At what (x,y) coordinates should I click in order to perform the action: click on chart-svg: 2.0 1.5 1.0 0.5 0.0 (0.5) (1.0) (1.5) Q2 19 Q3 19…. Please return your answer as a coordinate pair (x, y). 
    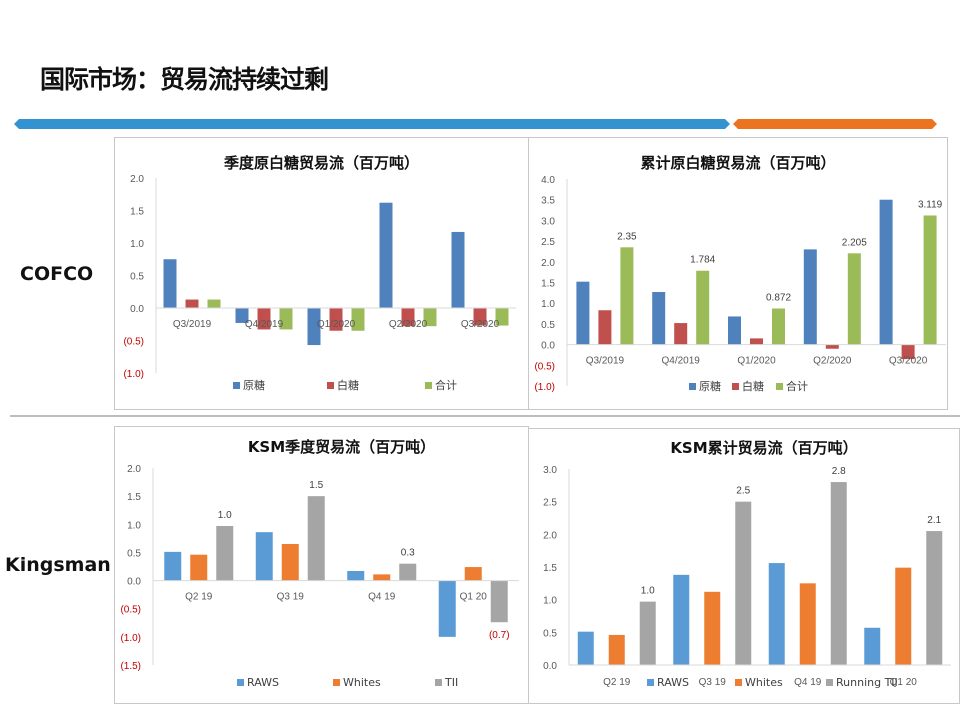
    Looking at the image, I should click on (319, 576).